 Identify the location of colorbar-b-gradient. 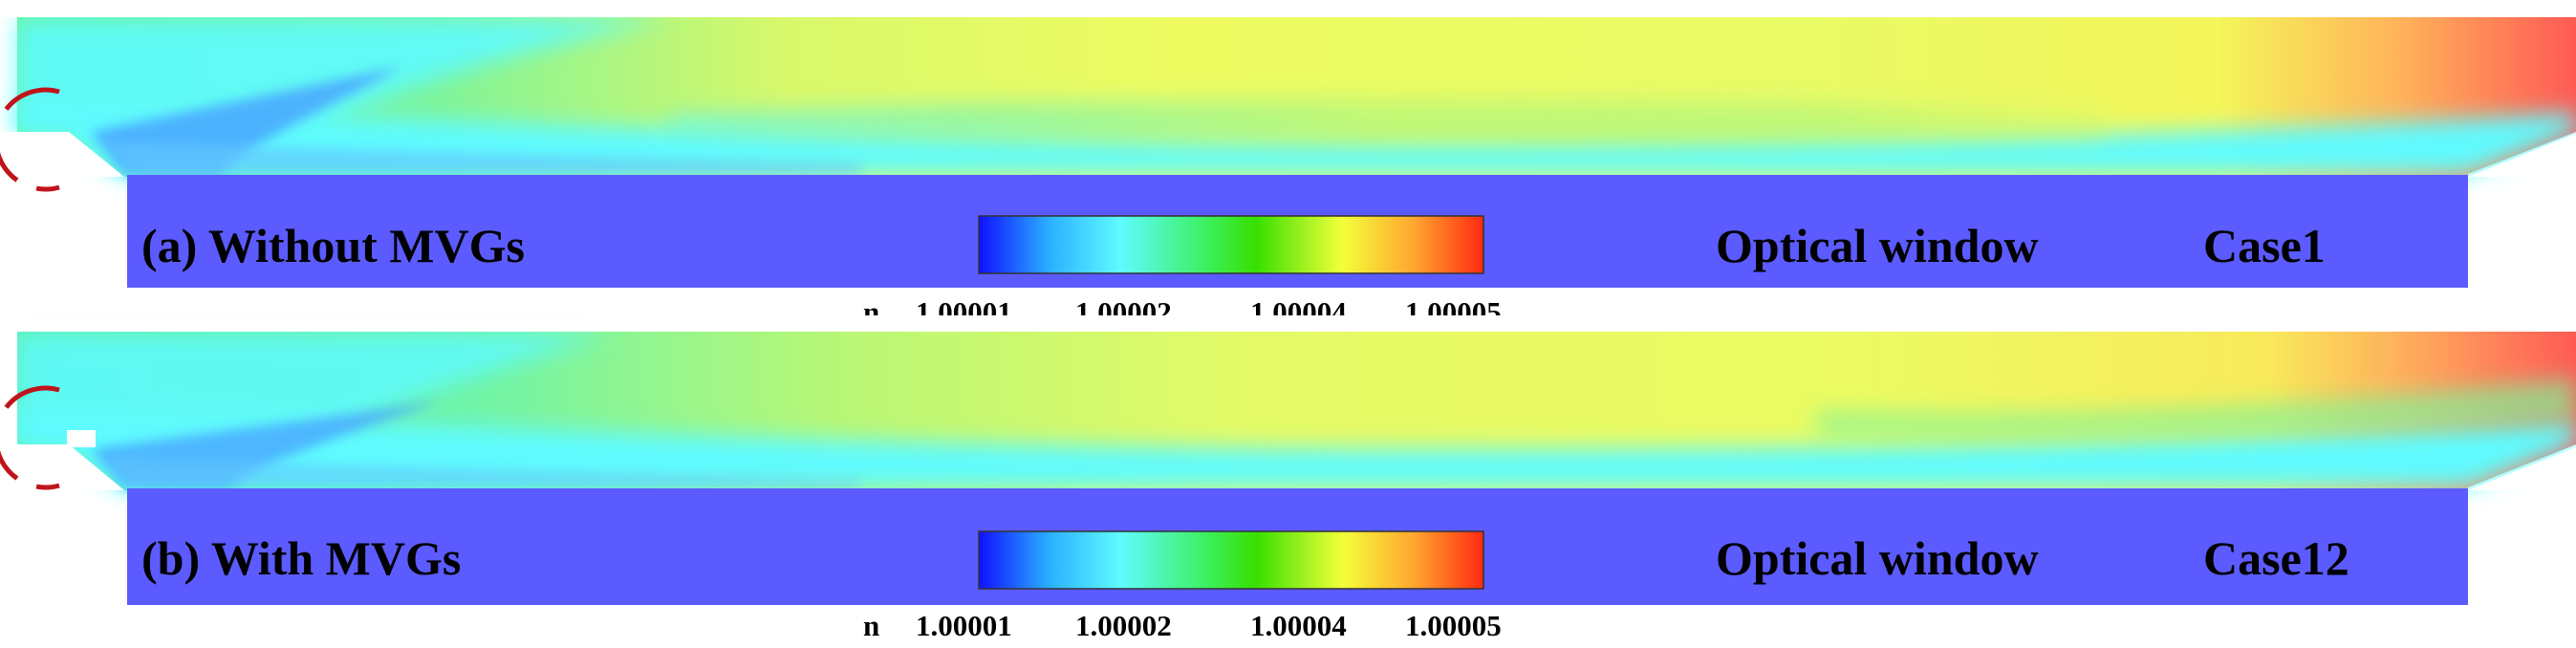
(1231, 560).